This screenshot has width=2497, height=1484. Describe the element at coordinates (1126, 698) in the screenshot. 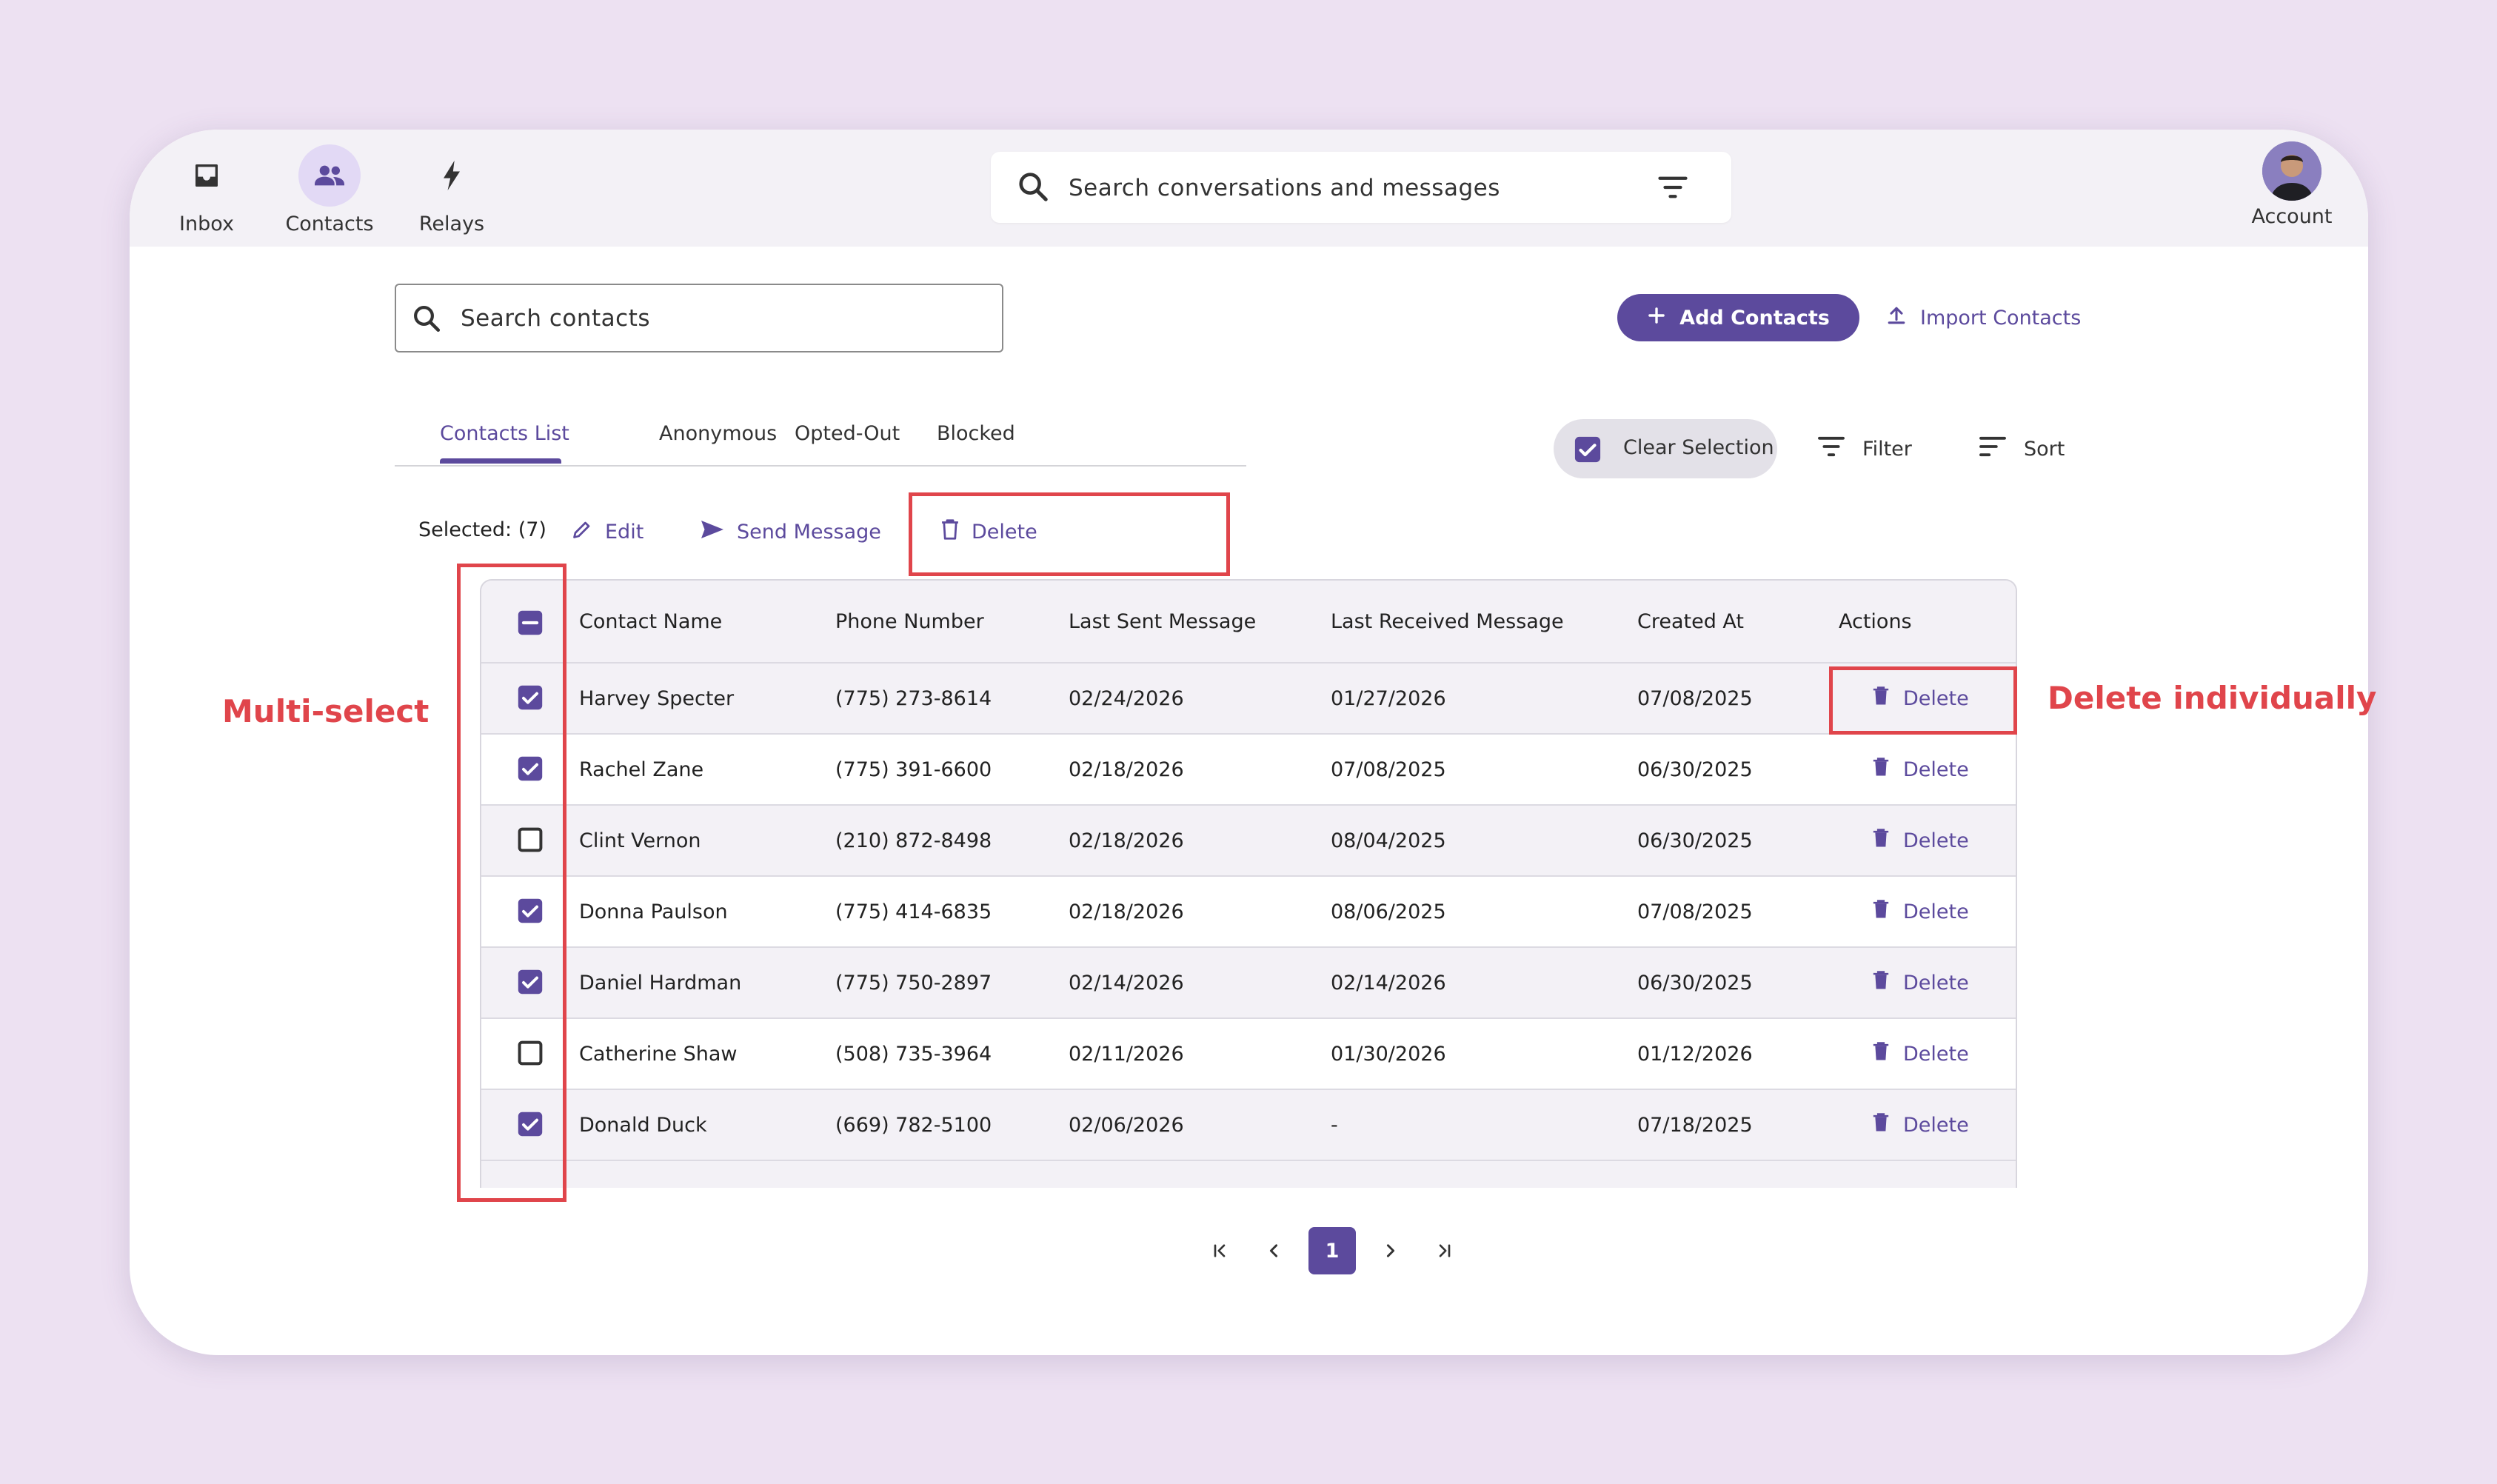

I see `last-sent-cell: 02/24/2026` at that location.